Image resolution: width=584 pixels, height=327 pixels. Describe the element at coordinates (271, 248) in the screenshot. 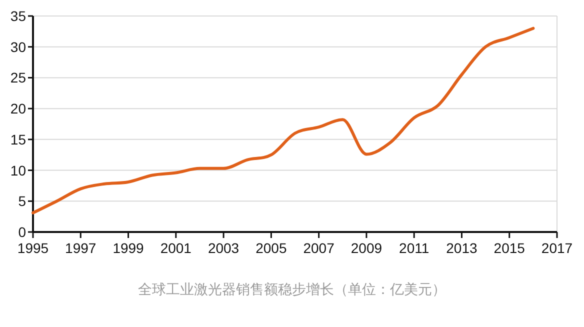

I see `x-tick-label: 2005` at that location.